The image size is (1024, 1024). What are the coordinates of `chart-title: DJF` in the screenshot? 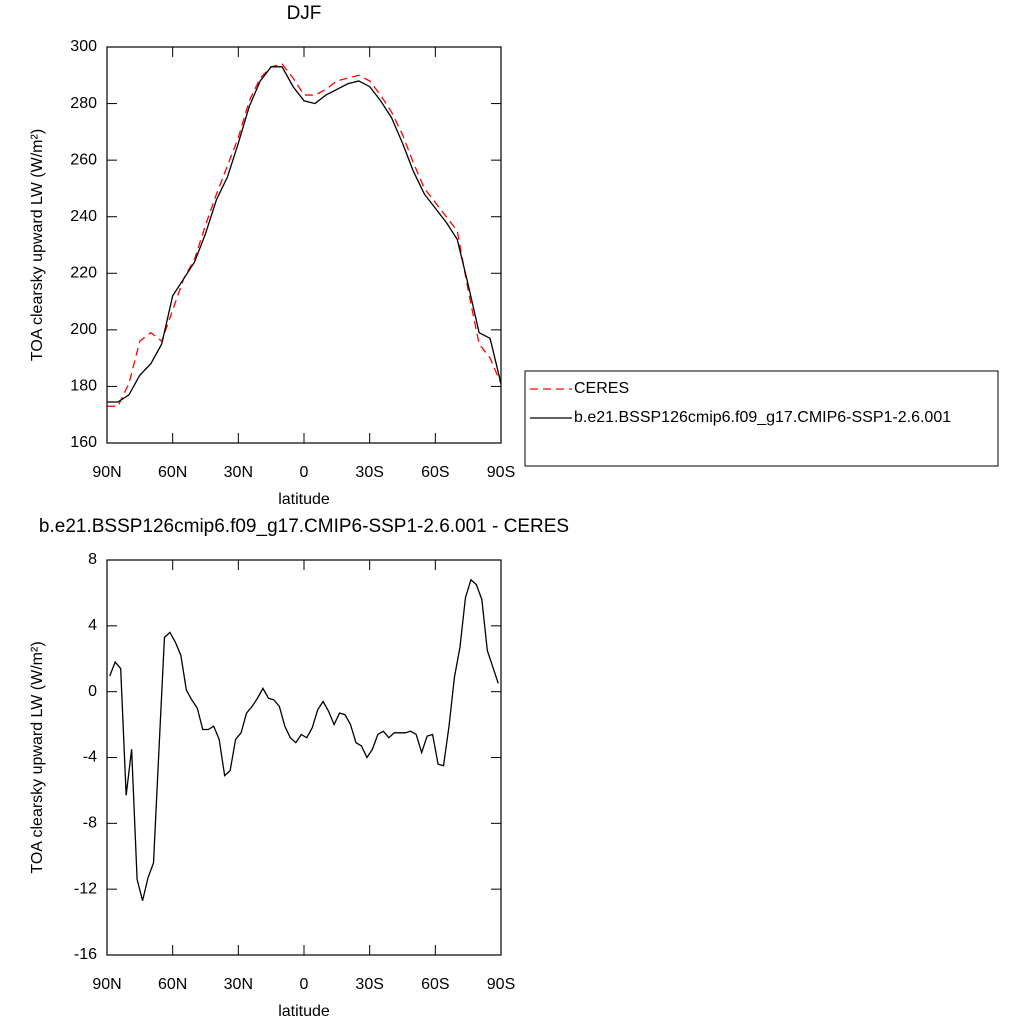 It's located at (304, 13).